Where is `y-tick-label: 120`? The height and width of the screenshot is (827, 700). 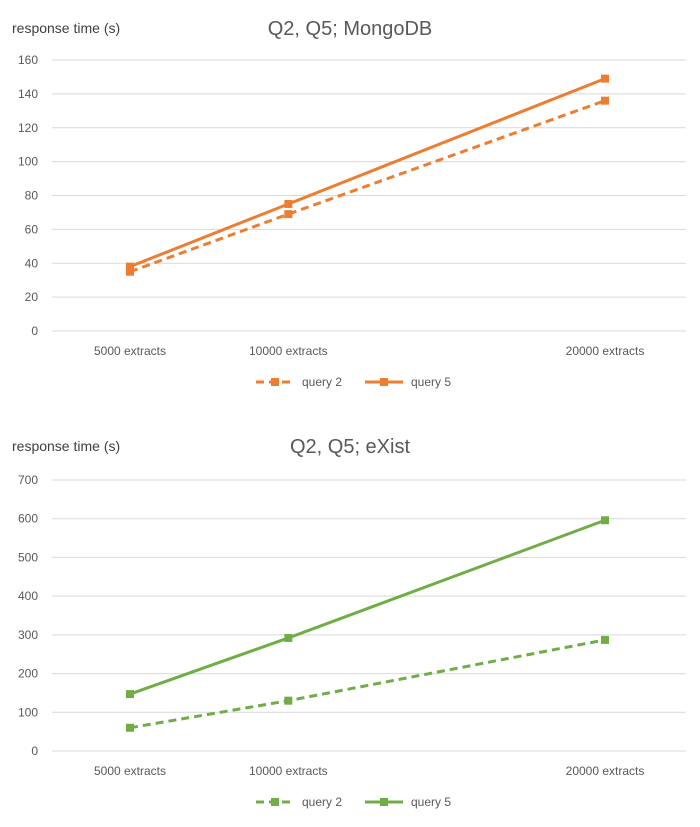
y-tick-label: 120 is located at coordinates (28, 128).